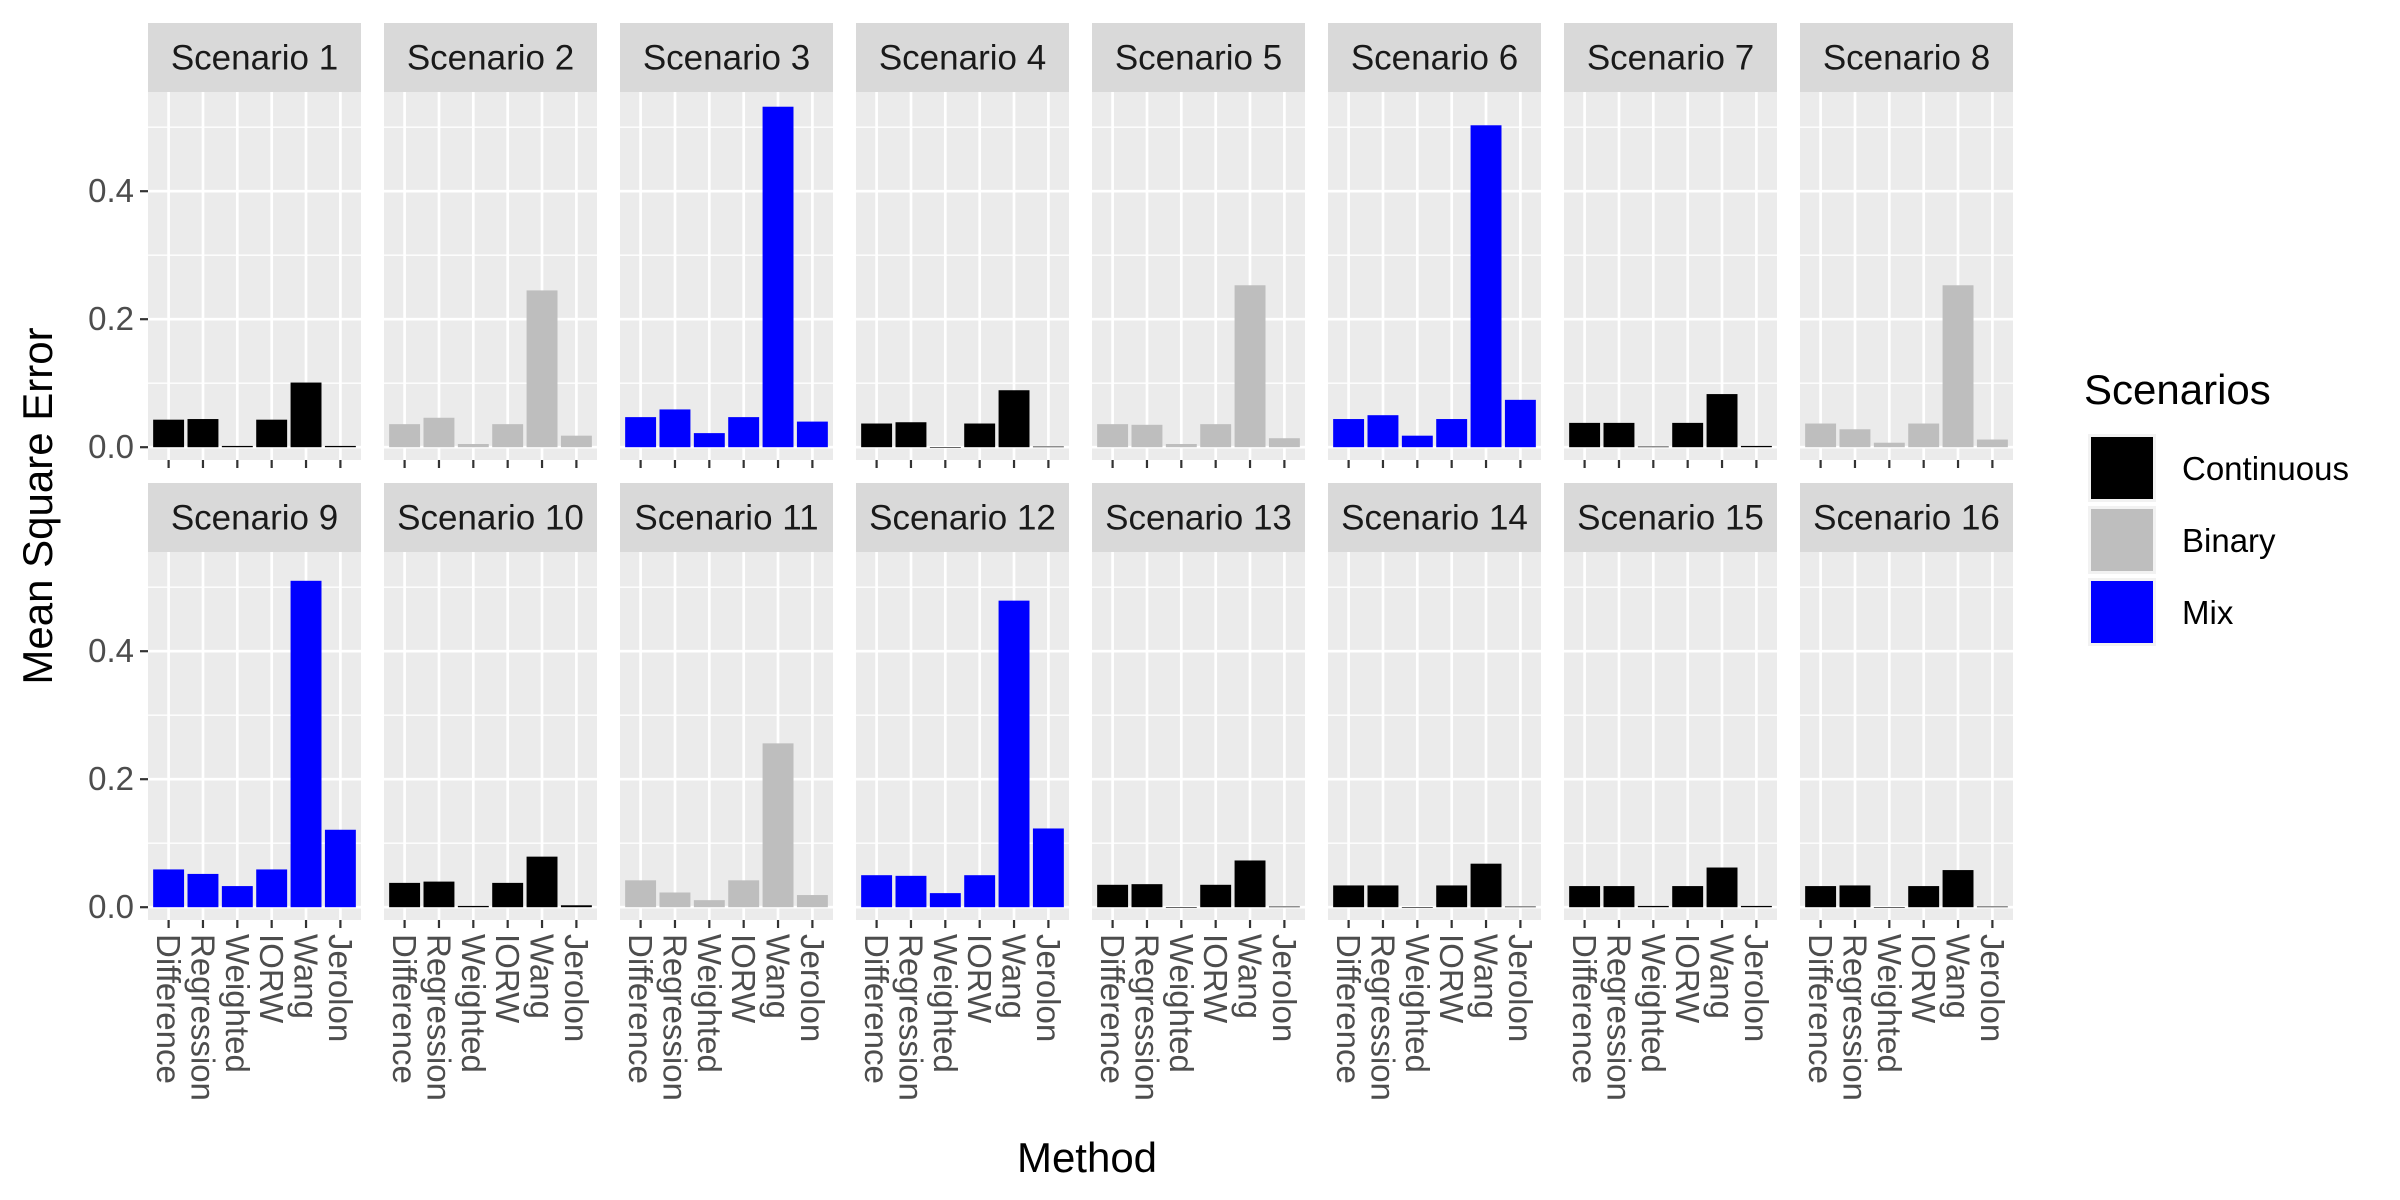  I want to click on facet-strip-label: Scenario 2, so click(490, 58).